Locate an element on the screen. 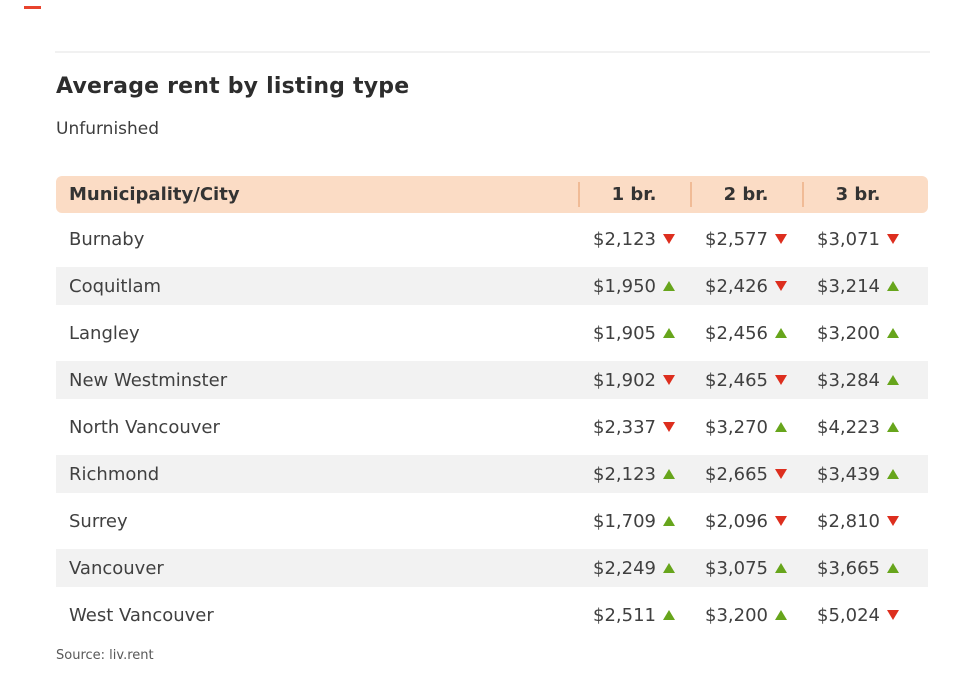 Image resolution: width=980 pixels, height=691 pixels. price-value: $2,337 is located at coordinates (624, 427).